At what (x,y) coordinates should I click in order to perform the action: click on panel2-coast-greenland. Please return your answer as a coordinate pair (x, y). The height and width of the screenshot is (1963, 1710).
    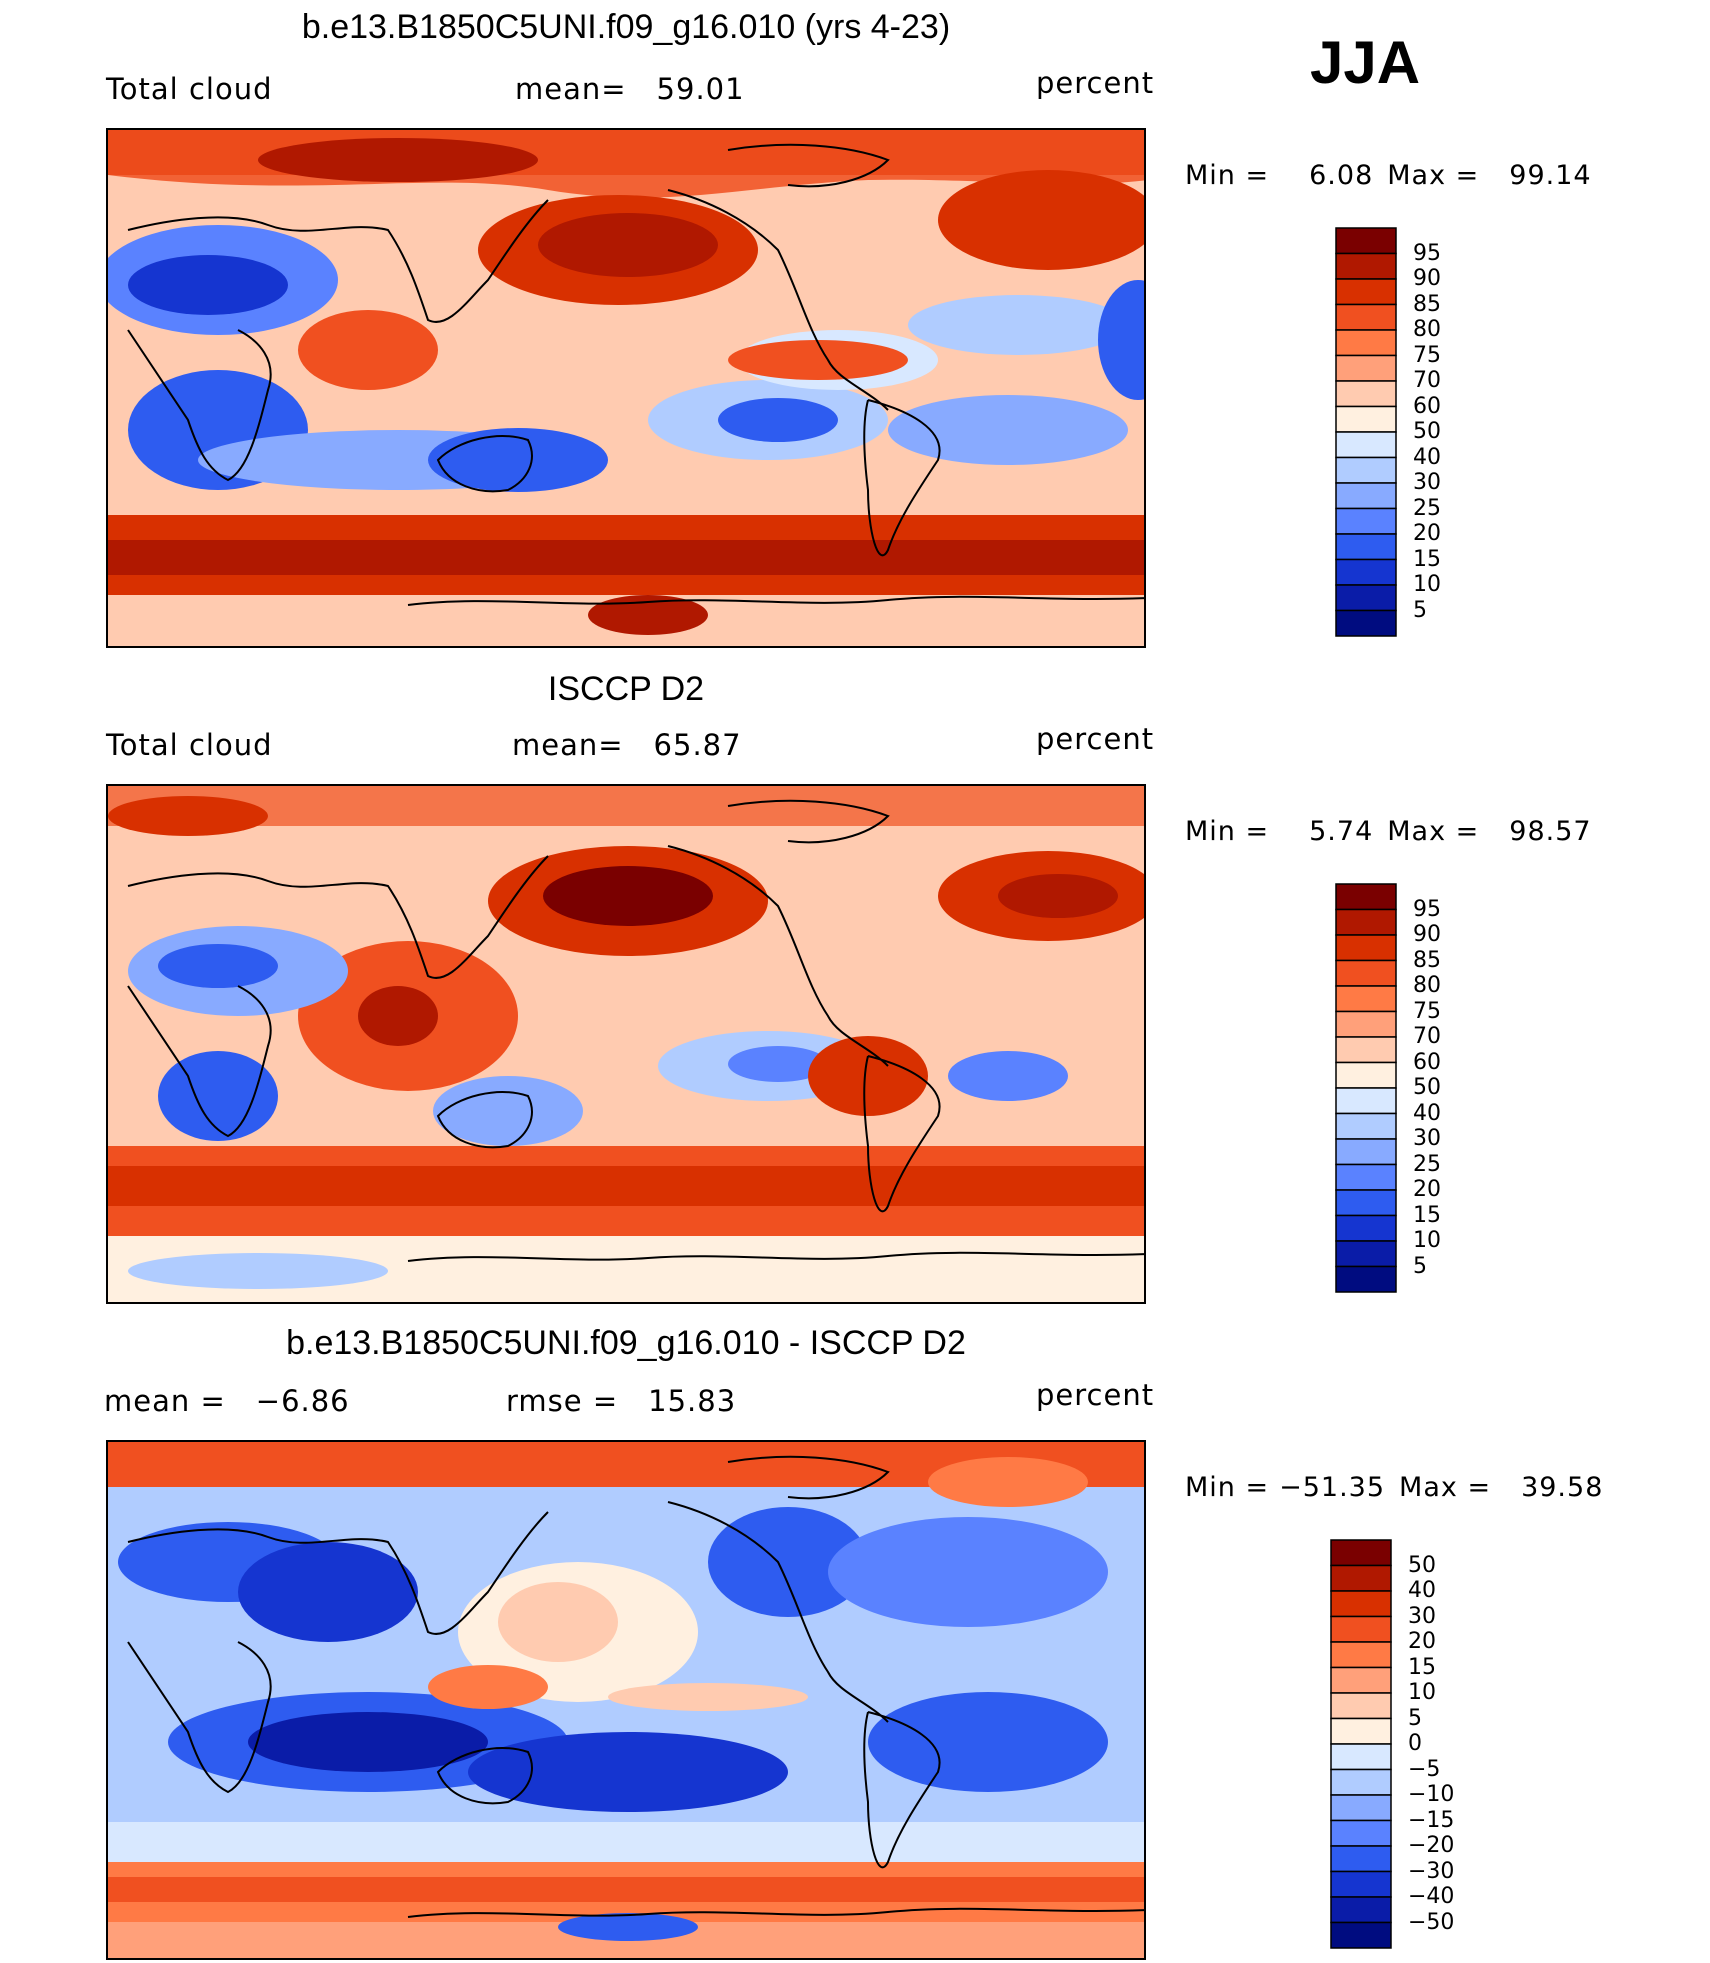
    Looking at the image, I should click on (808, 821).